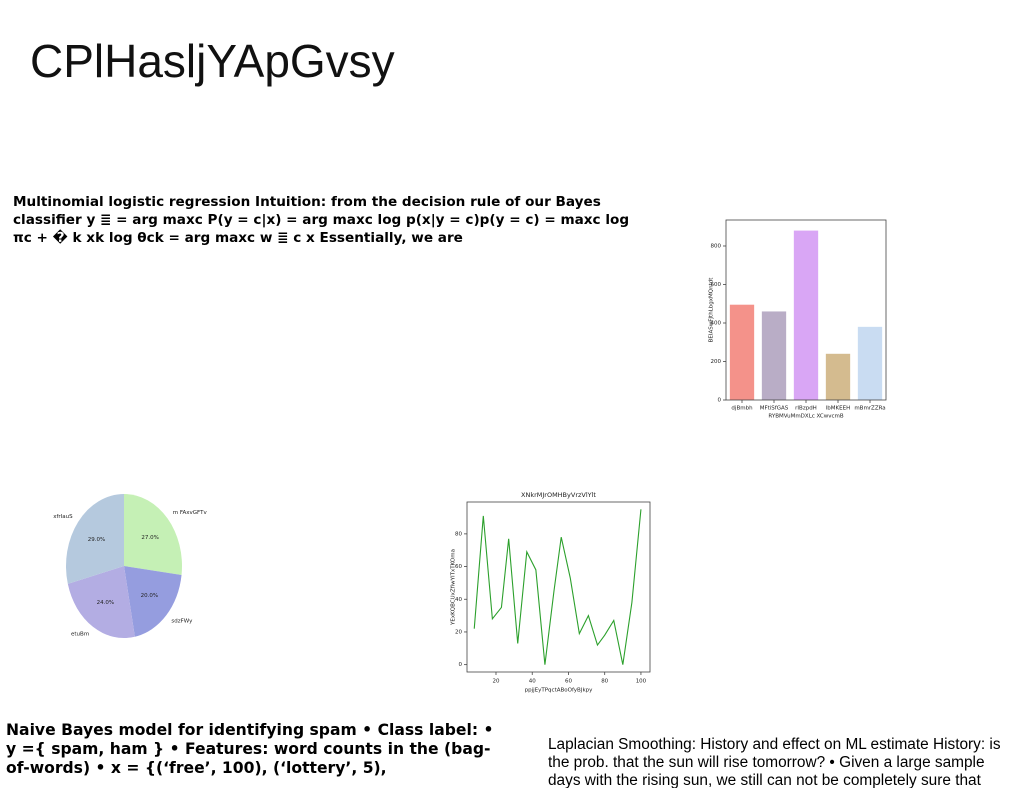 The image size is (1024, 788). I want to click on slice-value-label: 27.0%, so click(149, 538).